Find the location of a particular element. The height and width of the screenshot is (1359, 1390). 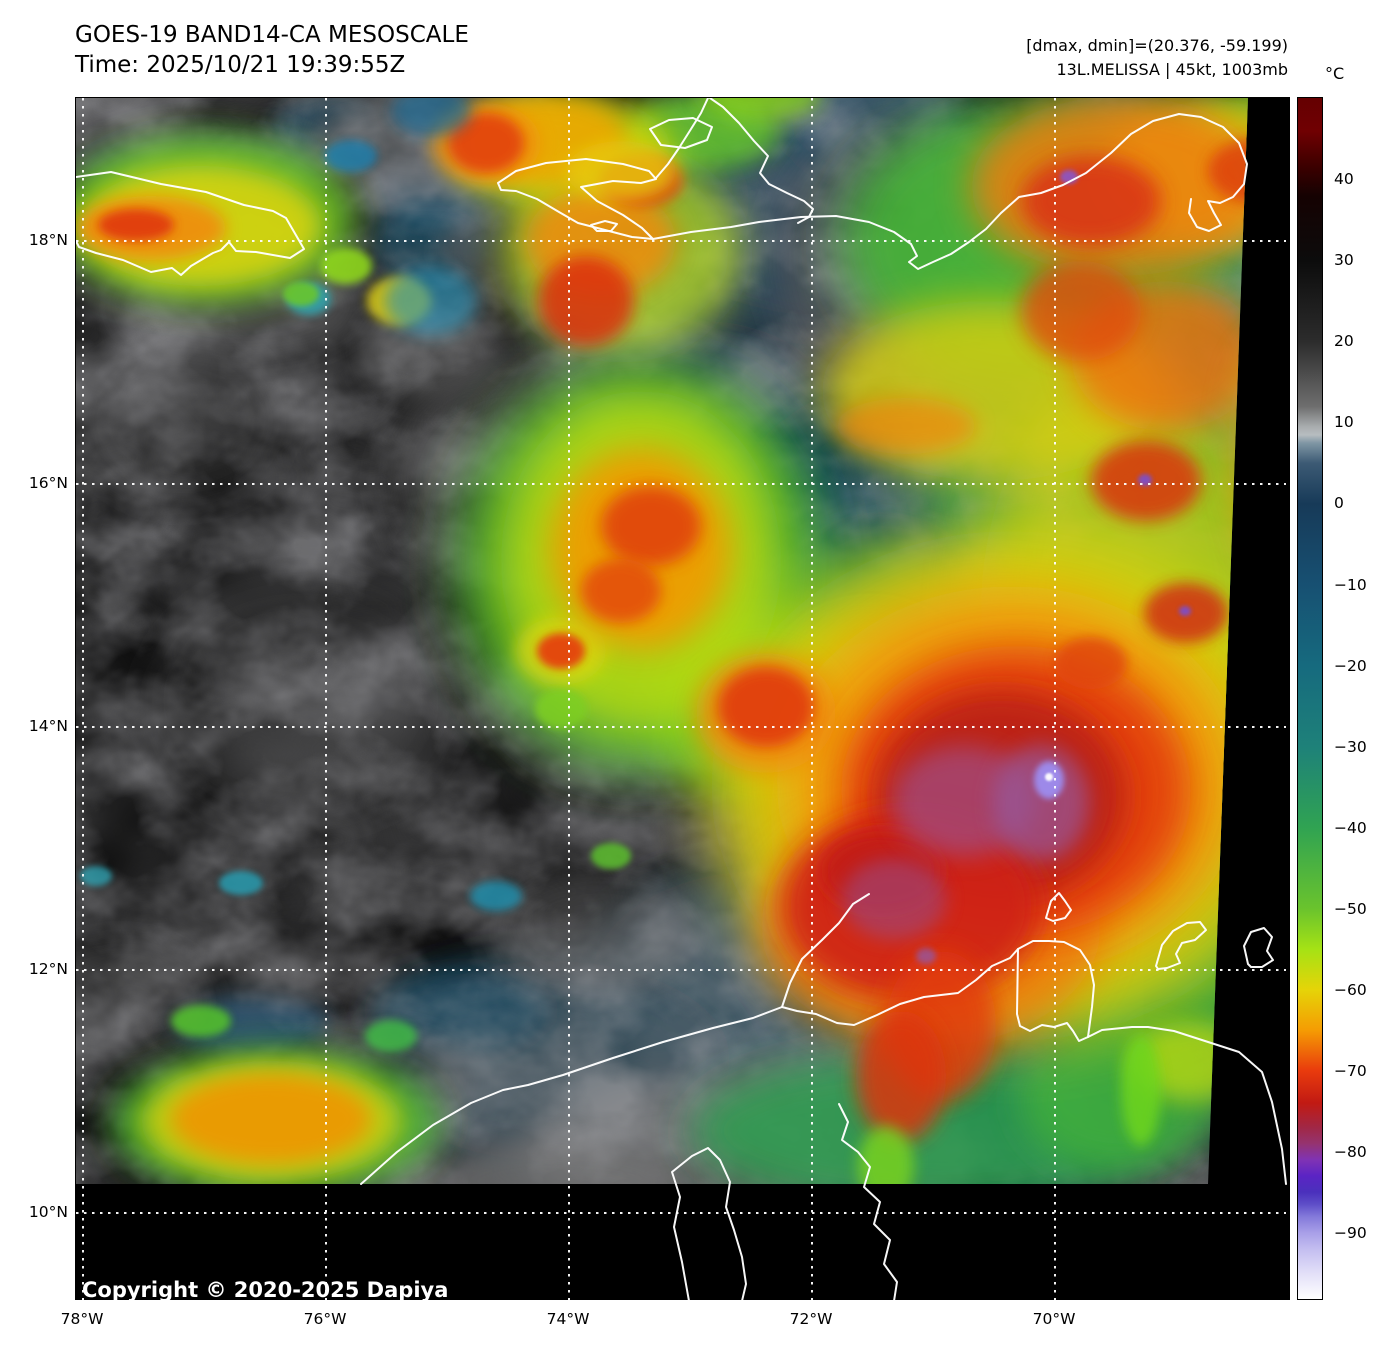

lon-tick-label: 76°W is located at coordinates (325, 1319).